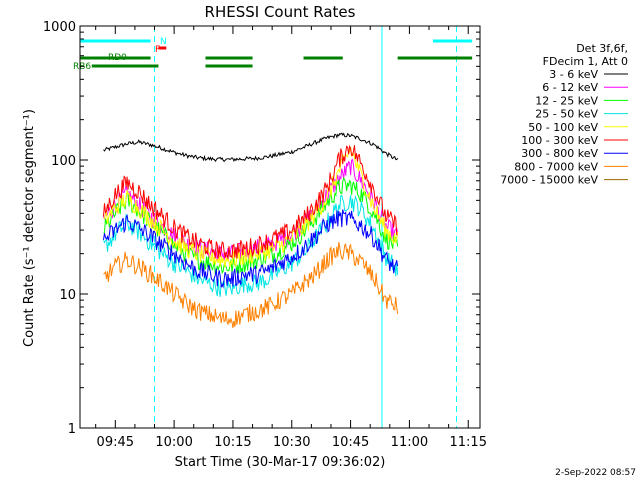 Image resolution: width=640 pixels, height=480 pixels. Describe the element at coordinates (573, 74) in the screenshot. I see `legend-entry-label: 3 - 6 keV` at that location.